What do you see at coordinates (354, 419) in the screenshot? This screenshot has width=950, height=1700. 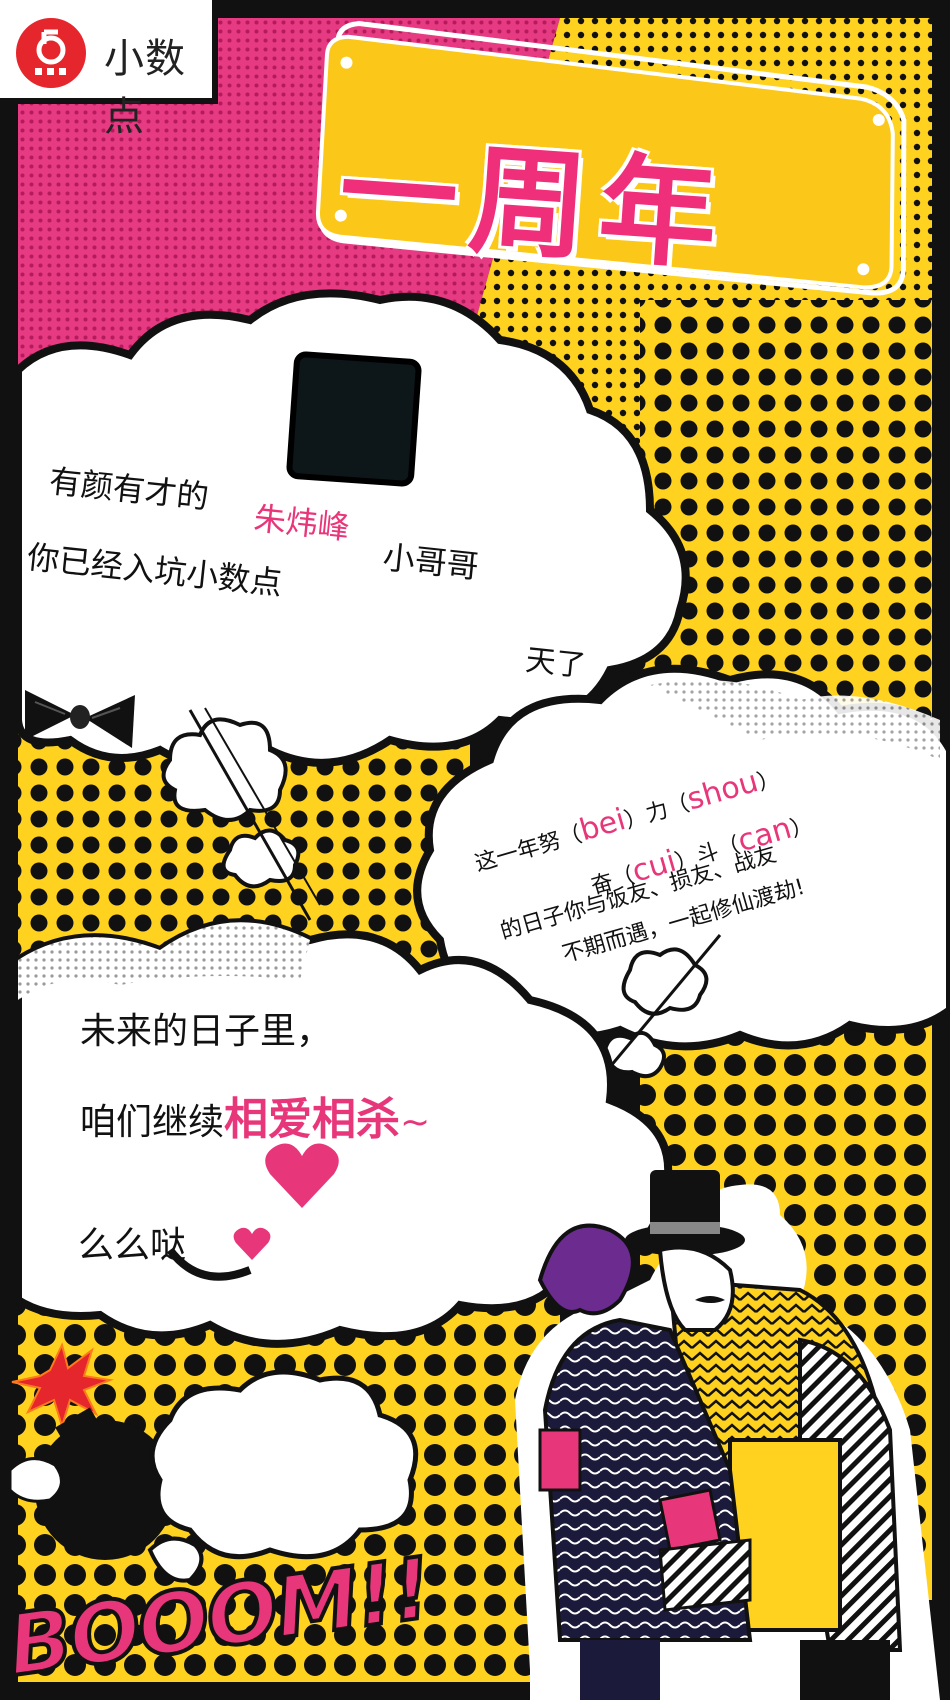 I see `avatar-portrait` at bounding box center [354, 419].